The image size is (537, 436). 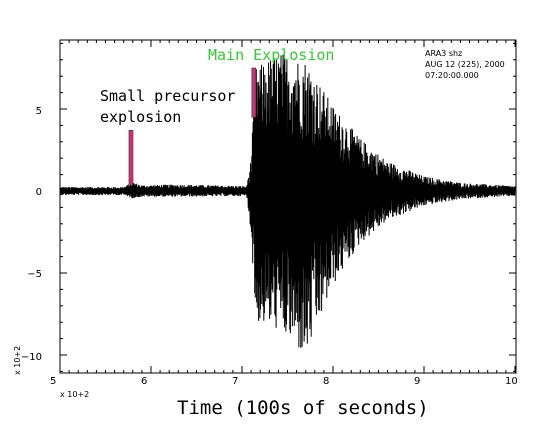 What do you see at coordinates (53, 381) in the screenshot?
I see `x-tick-label: 5` at bounding box center [53, 381].